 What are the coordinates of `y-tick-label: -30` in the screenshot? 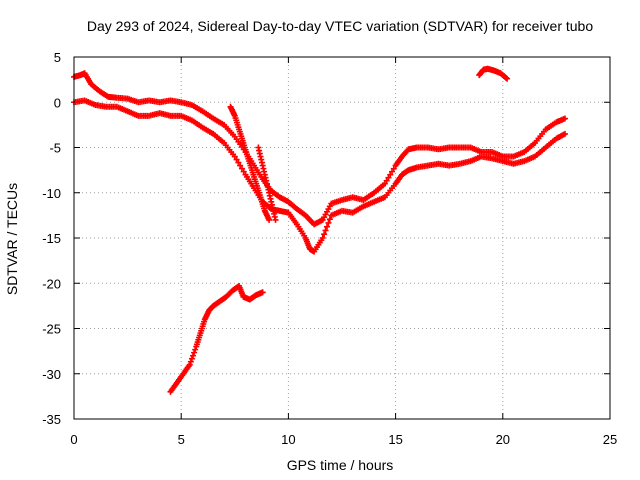 It's located at (51, 374).